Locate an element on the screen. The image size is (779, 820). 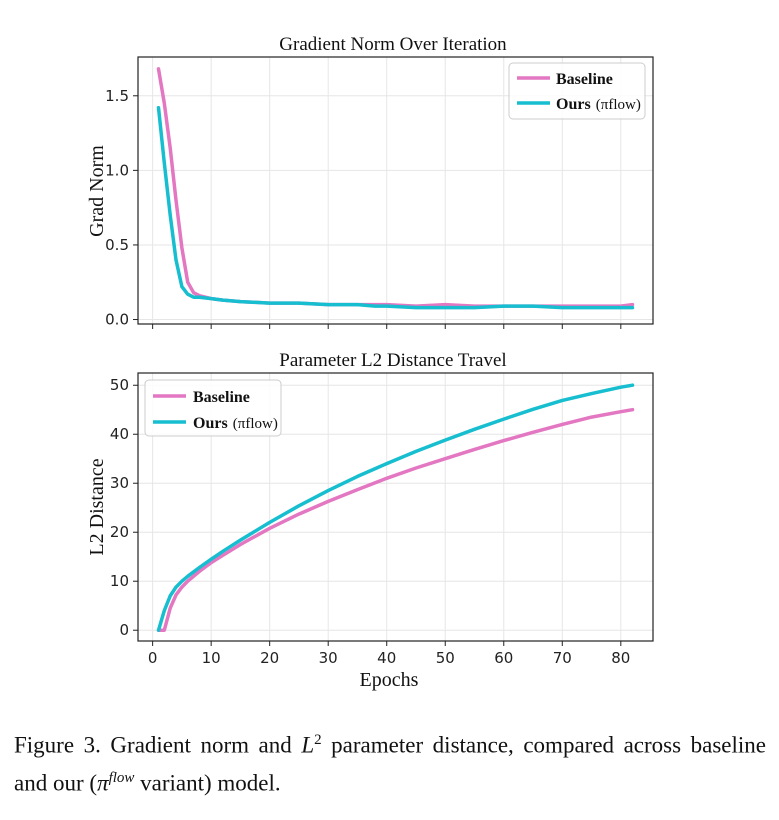
l2-distance-x-ticks: 0 10 20 30 40 50 60 70 80 is located at coordinates (389, 654).